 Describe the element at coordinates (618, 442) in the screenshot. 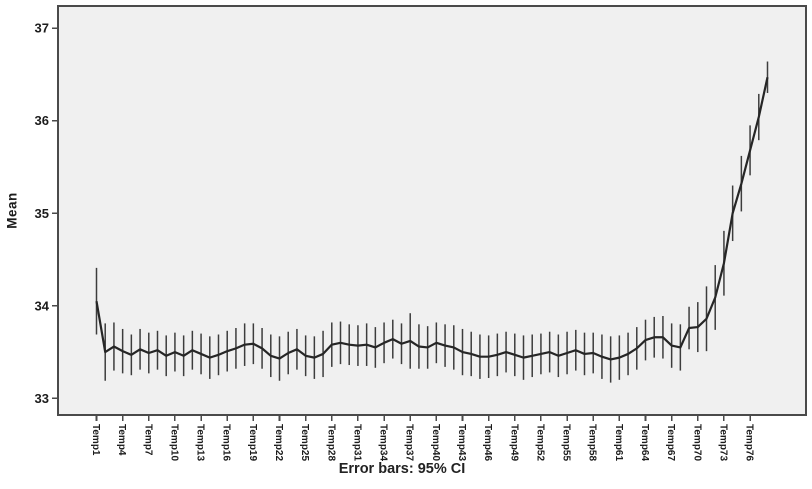

I see `x-tick-label: Temp61` at that location.